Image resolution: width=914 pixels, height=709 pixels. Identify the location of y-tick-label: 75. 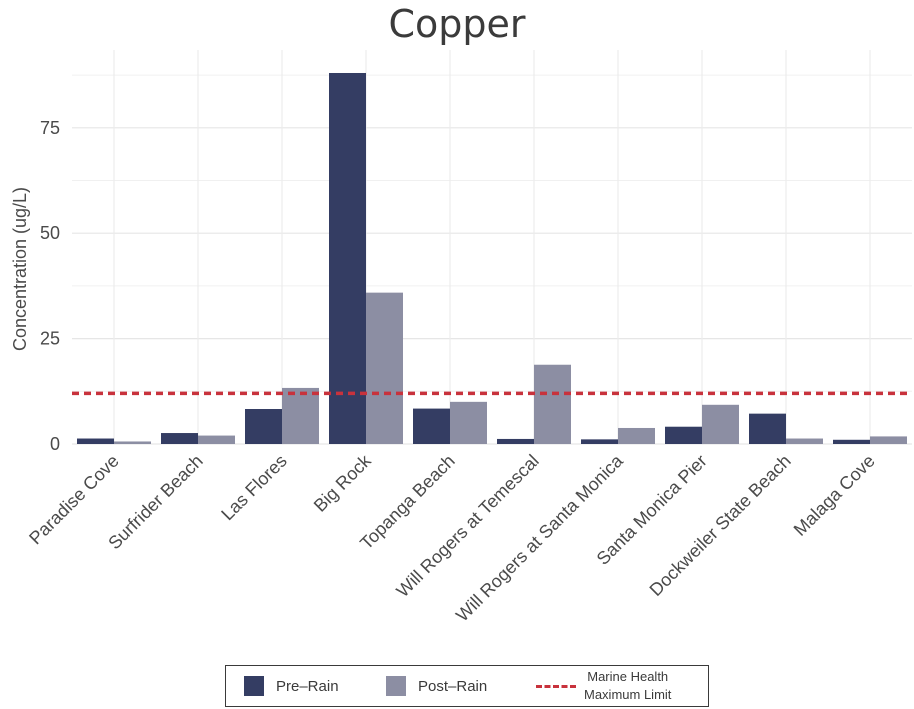
(50, 128).